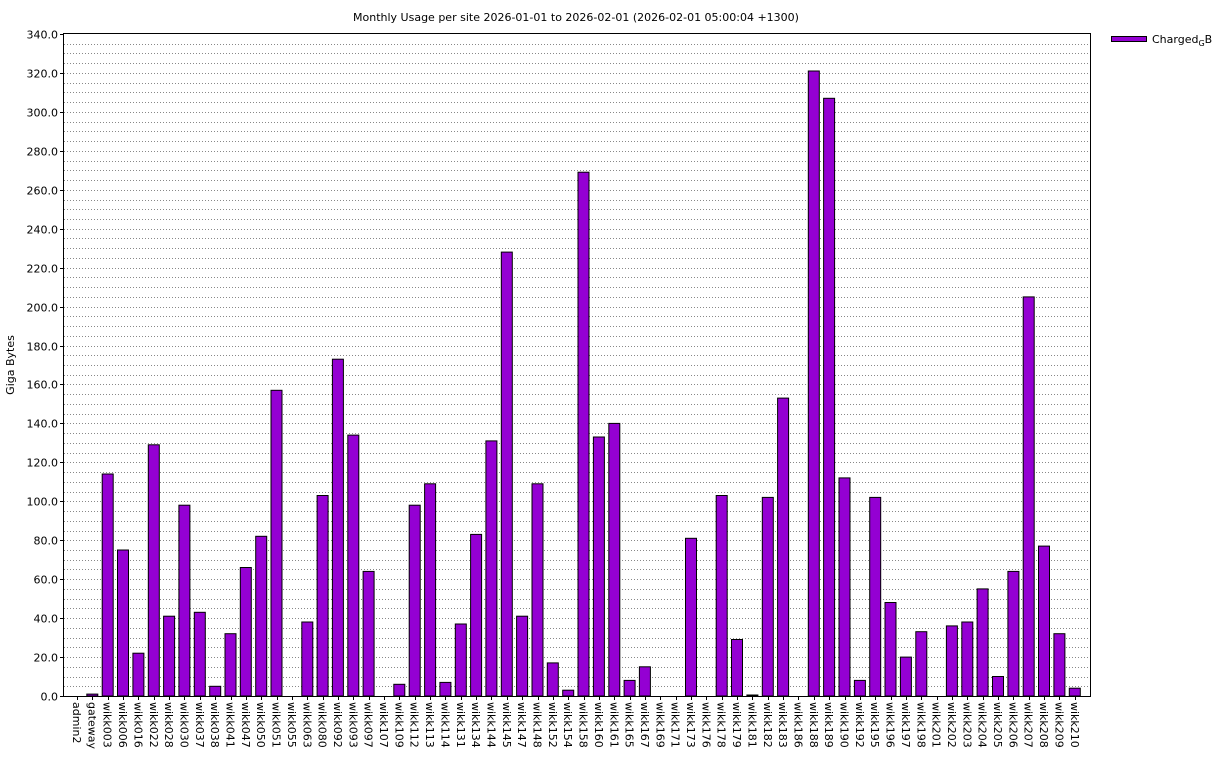  I want to click on x-tick-label: wikk181, so click(751, 725).